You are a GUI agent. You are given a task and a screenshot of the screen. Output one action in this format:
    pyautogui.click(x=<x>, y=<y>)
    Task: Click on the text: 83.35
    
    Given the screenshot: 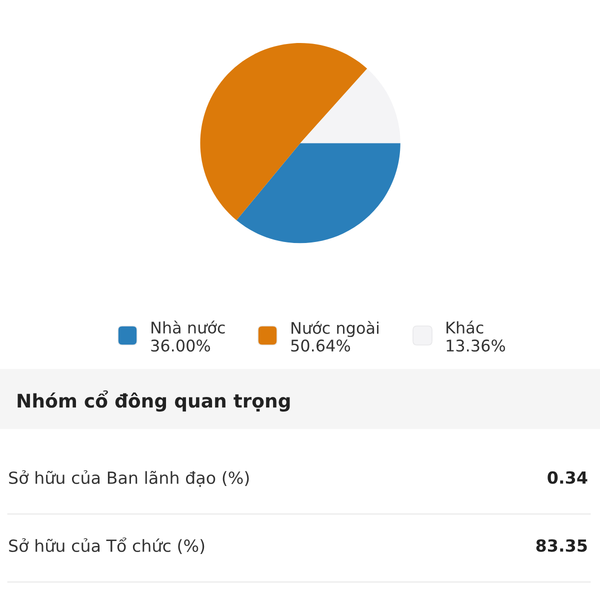 What is the action you would take?
    pyautogui.click(x=561, y=545)
    